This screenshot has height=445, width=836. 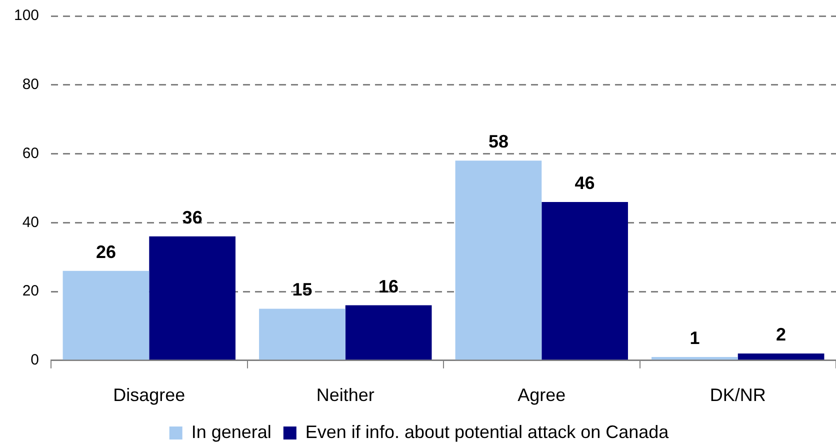 What do you see at coordinates (498, 142) in the screenshot?
I see `data-label: 58` at bounding box center [498, 142].